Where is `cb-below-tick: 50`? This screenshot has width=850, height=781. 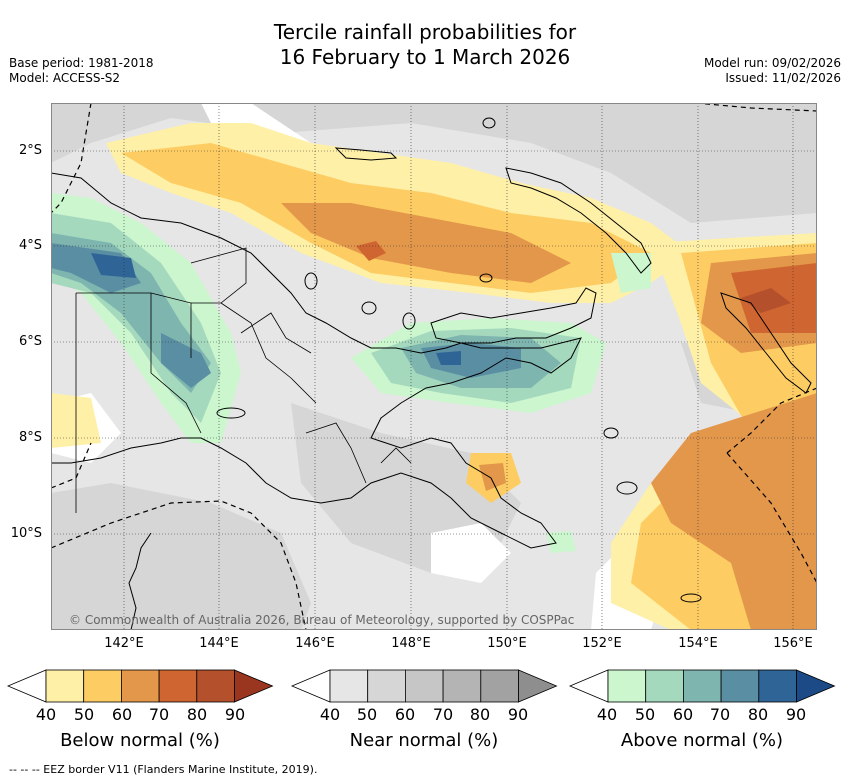
cb-below-tick: 50 is located at coordinates (84, 714).